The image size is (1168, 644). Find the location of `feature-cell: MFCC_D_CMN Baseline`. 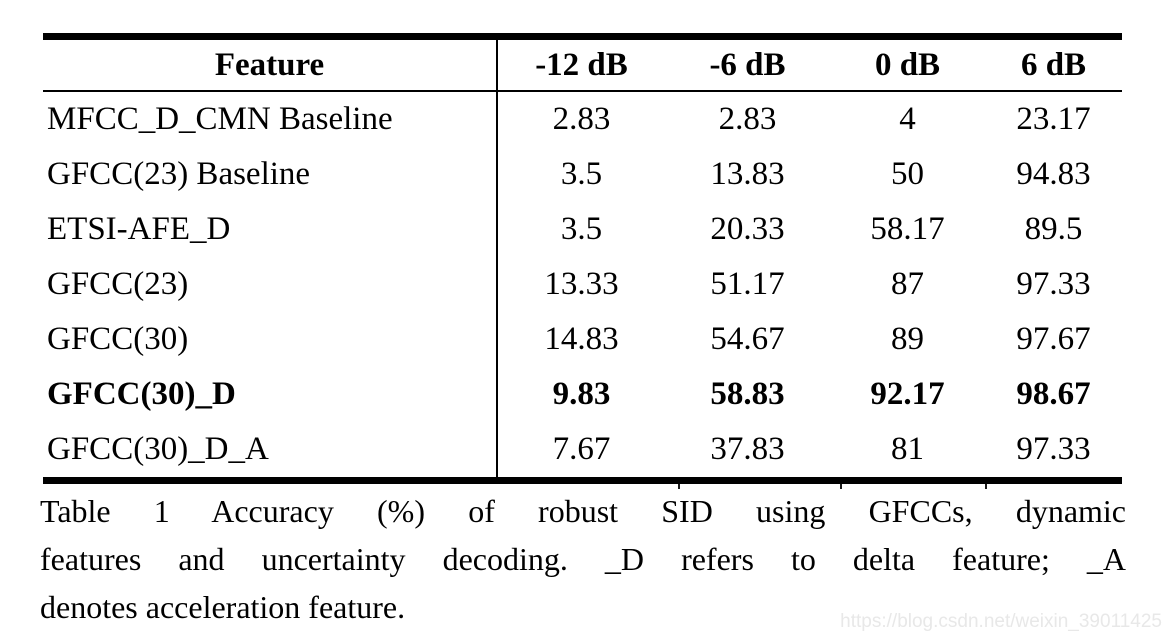

feature-cell: MFCC_D_CMN Baseline is located at coordinates (270, 119).